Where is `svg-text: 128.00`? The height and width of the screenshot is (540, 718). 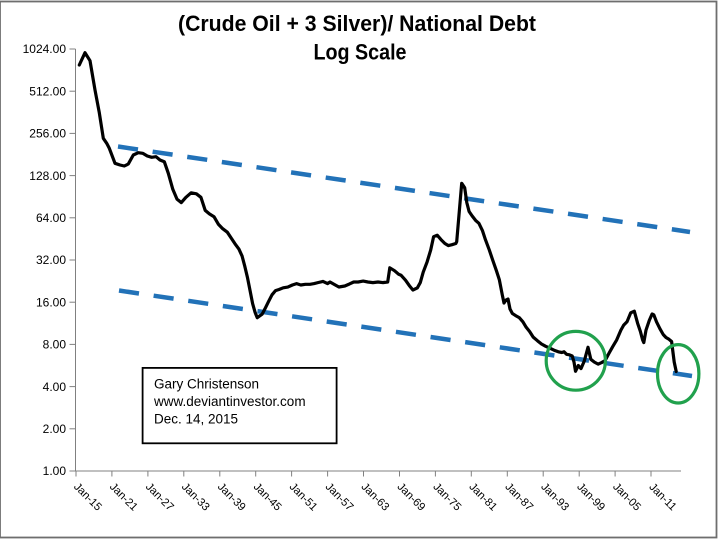
svg-text: 128.00 is located at coordinates (47, 176).